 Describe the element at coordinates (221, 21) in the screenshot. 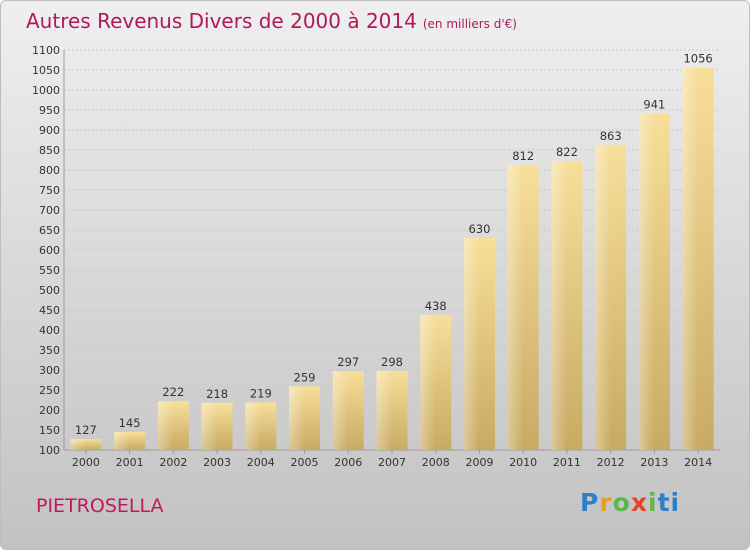

I see `chart-title-text: Autres Revenus Divers de 2000 à 2014` at that location.